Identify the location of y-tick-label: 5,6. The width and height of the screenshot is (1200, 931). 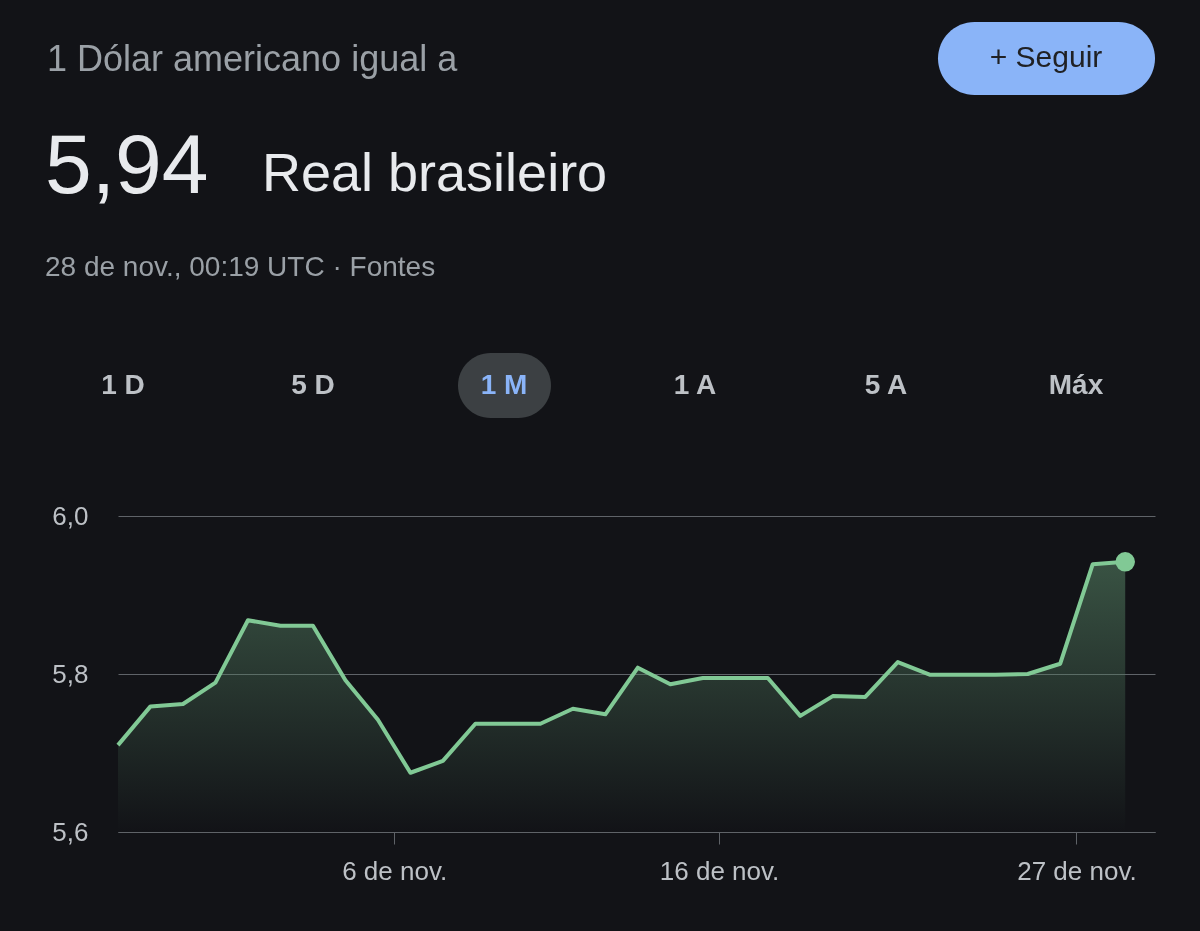
(70, 831).